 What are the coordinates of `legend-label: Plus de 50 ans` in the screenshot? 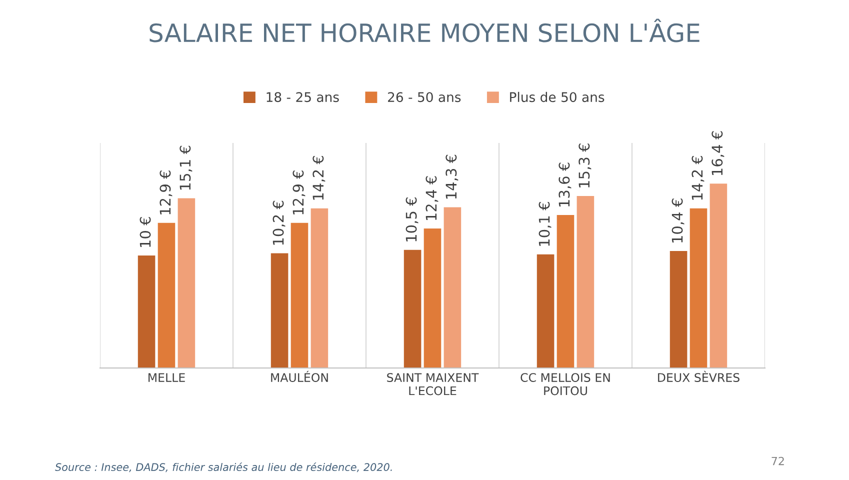 It's located at (557, 97).